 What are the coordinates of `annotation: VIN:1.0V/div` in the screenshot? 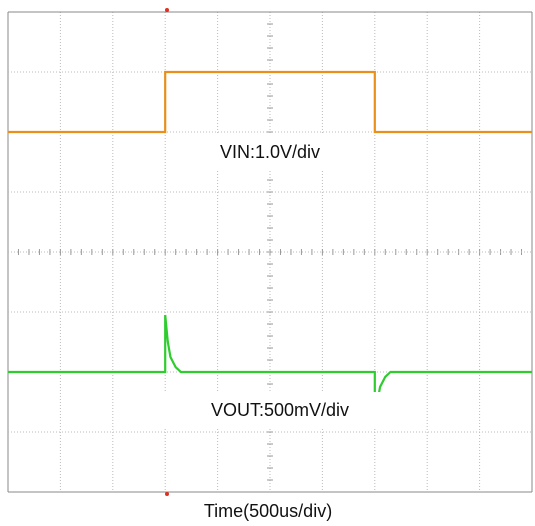 It's located at (270, 152).